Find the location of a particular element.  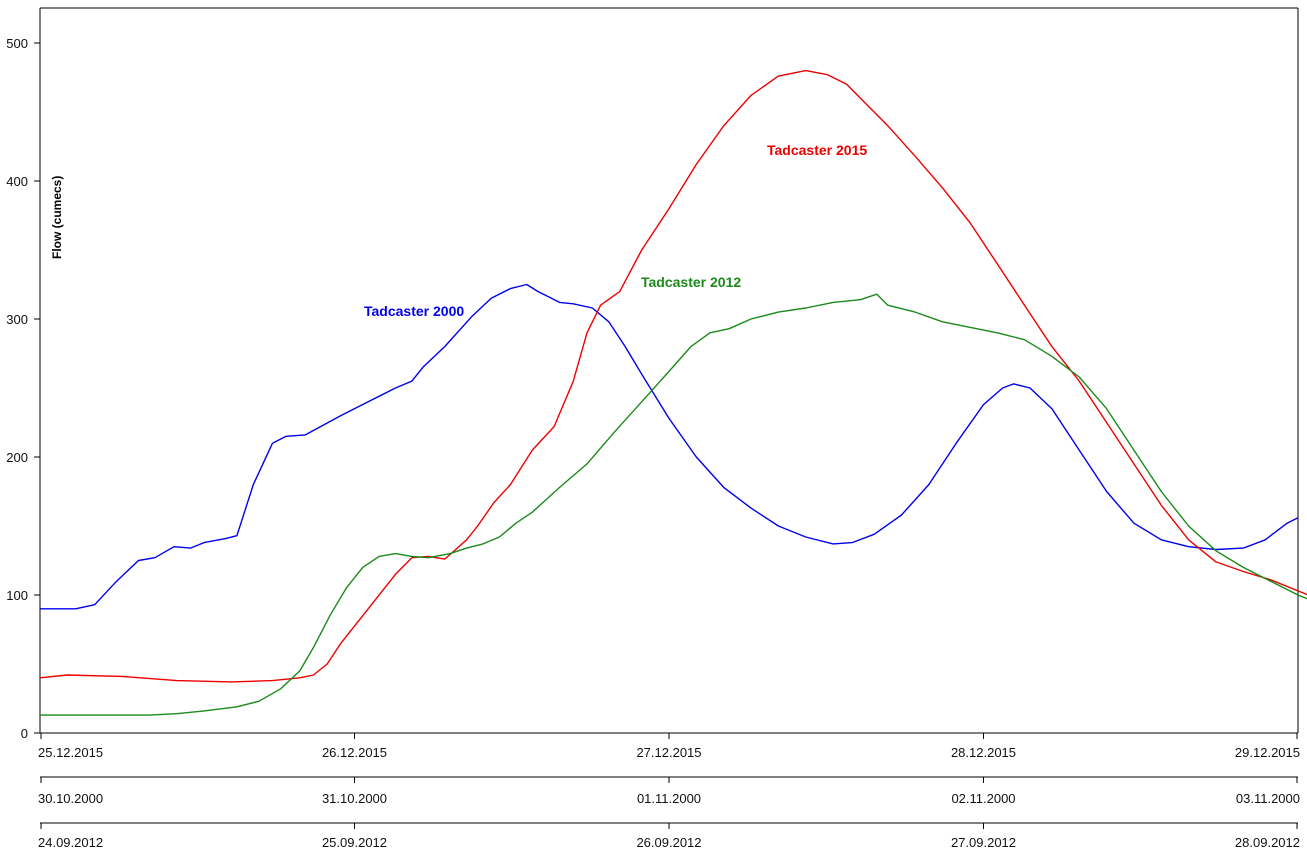

x-tick-label-2015: 27.12.2015 is located at coordinates (668, 752).